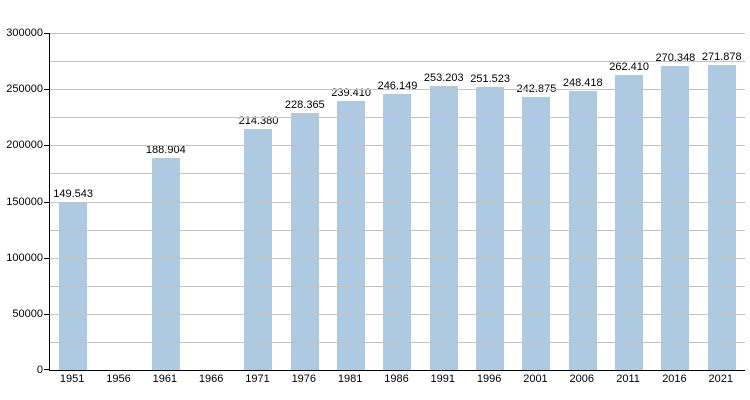 The height and width of the screenshot is (400, 750). What do you see at coordinates (27, 313) in the screenshot?
I see `y-axis-label: 50000` at bounding box center [27, 313].